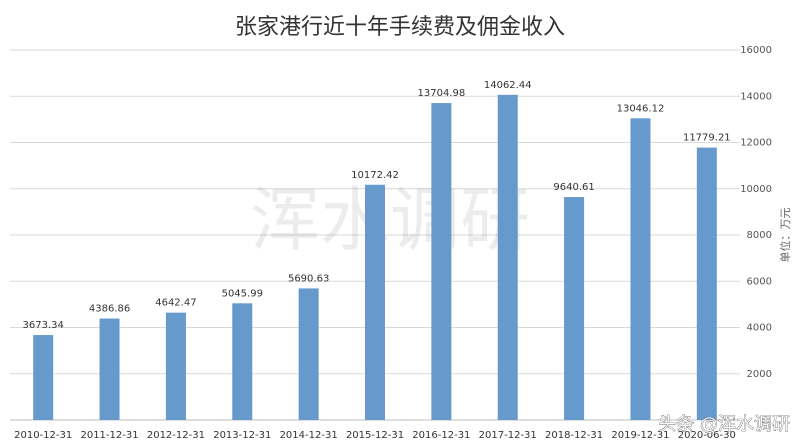 Image resolution: width=800 pixels, height=448 pixels. I want to click on value-label: 4642.47, so click(175, 303).